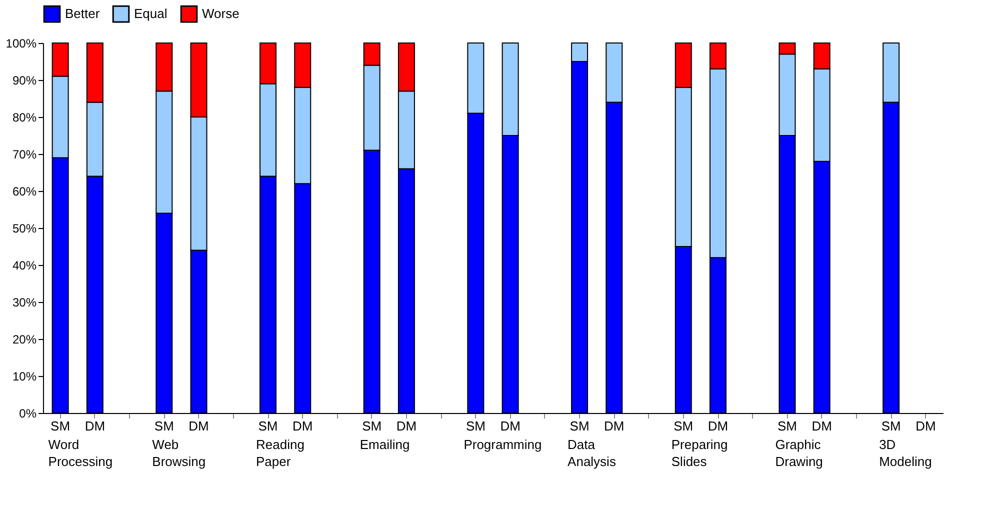 This screenshot has height=511, width=994. I want to click on text: Reading Paper, so click(280, 453).